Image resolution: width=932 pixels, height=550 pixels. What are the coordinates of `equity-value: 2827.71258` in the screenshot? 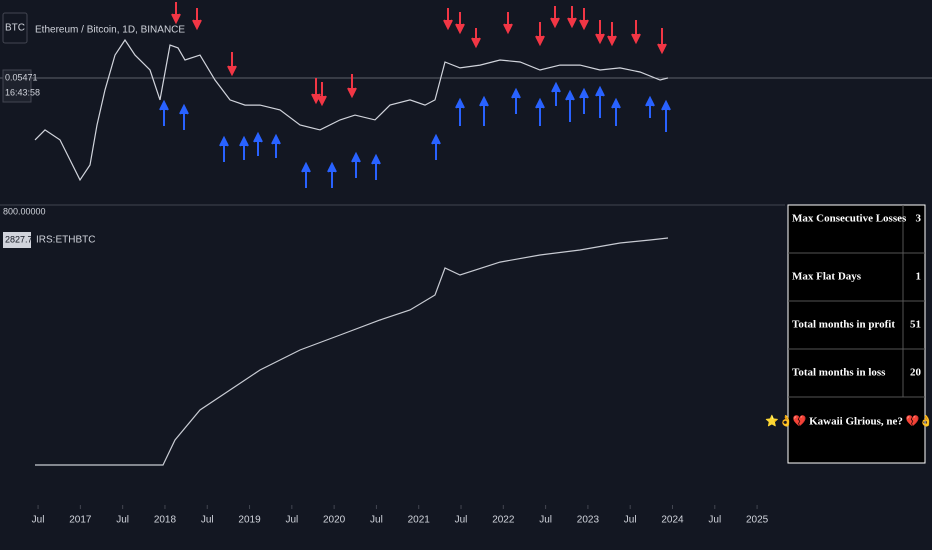 It's located at (29, 239).